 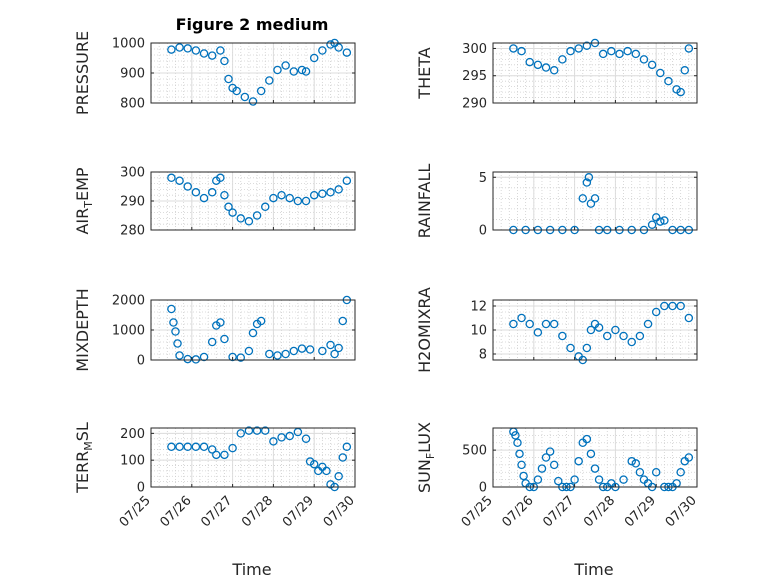 What do you see at coordinates (132, 104) in the screenshot?
I see `y-tick-label: 800` at bounding box center [132, 104].